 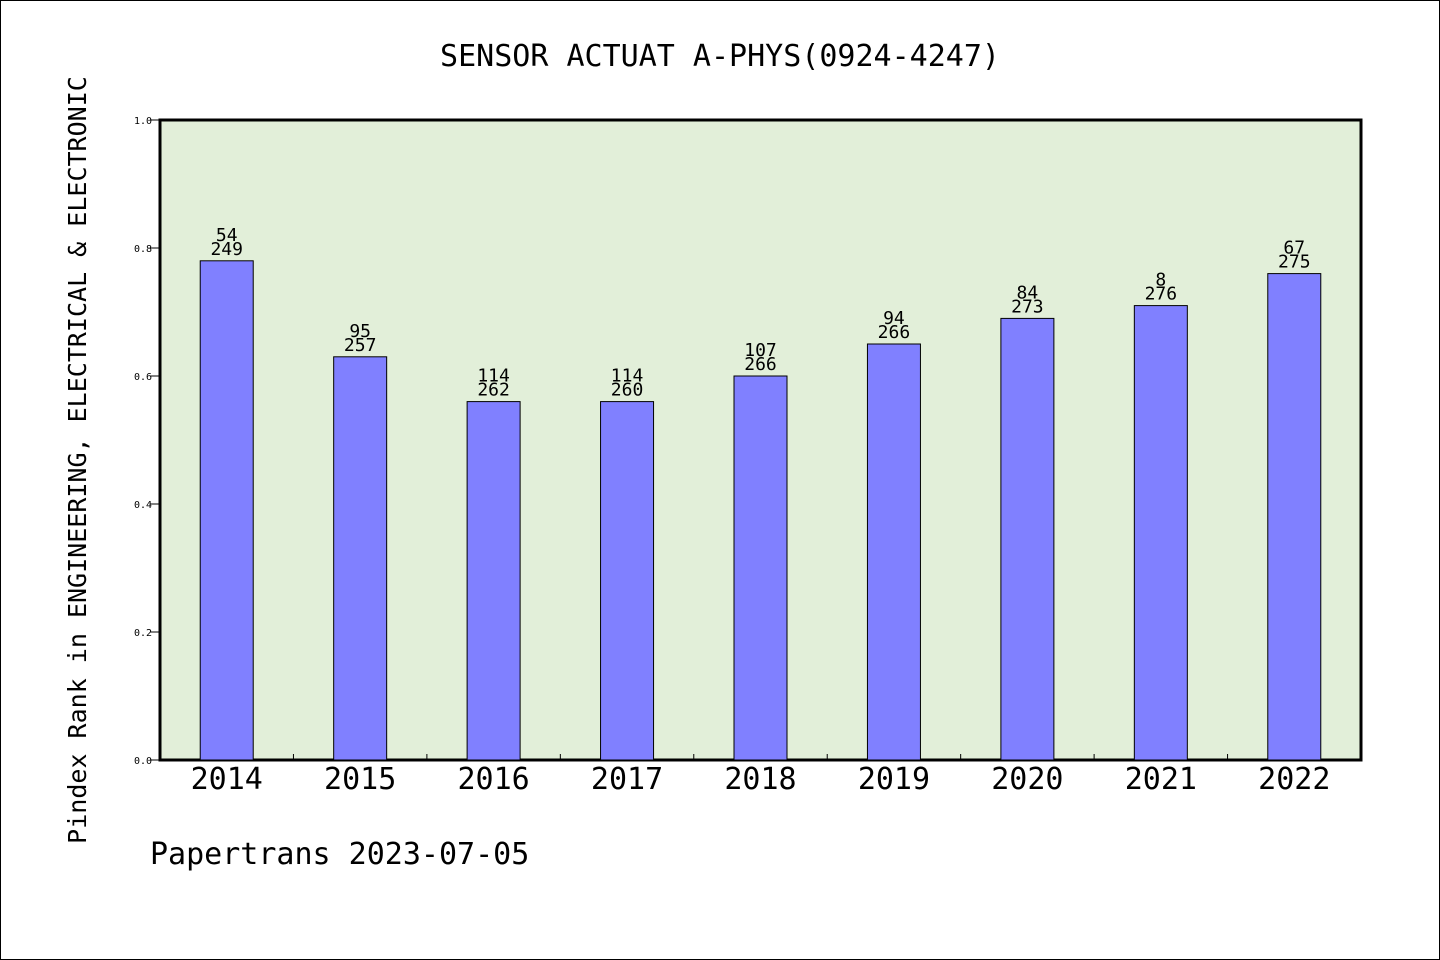 I want to click on x-tick-label: 2017, so click(x=627, y=779).